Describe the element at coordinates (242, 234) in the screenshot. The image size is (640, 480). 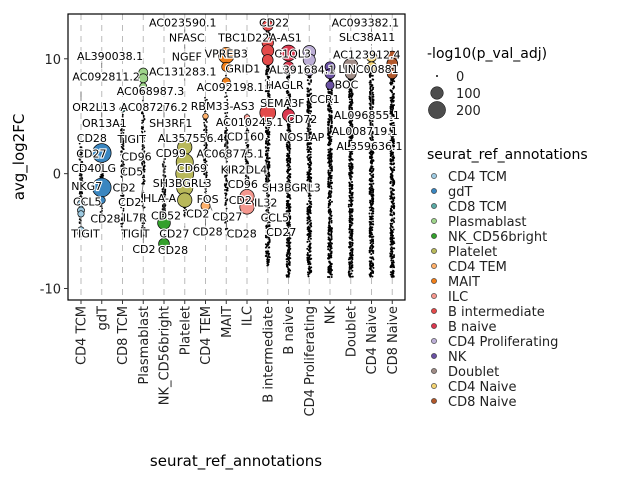
I see `gene-label: CD28` at that location.